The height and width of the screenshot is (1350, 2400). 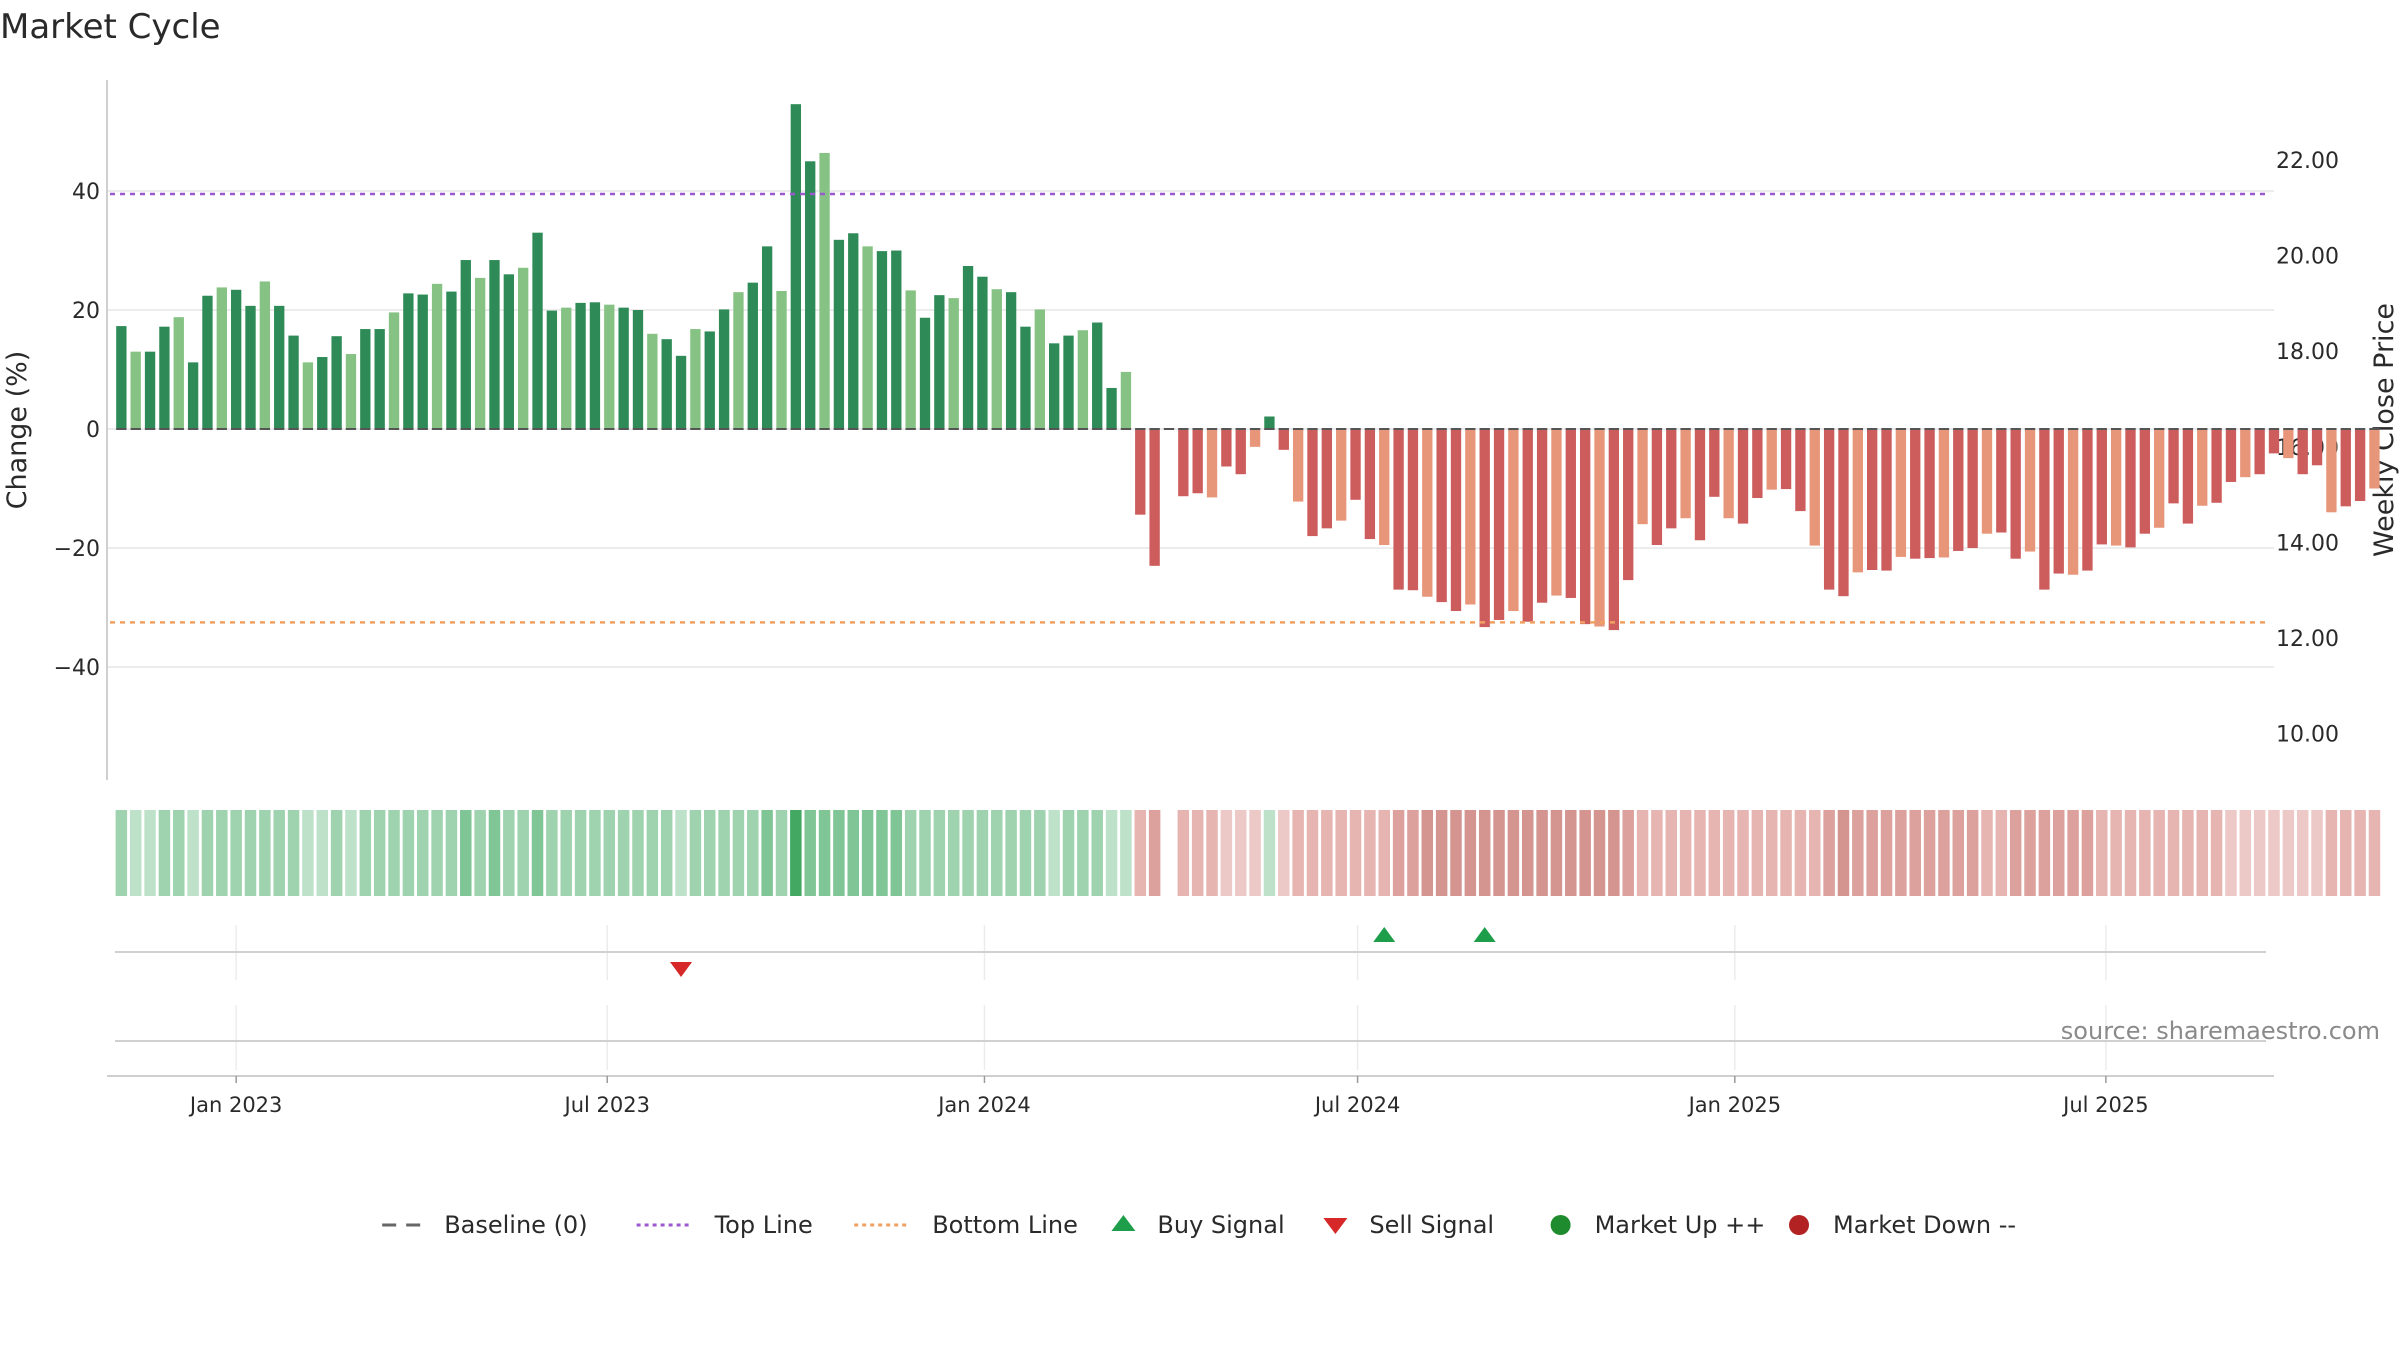 What do you see at coordinates (983, 1105) in the screenshot?
I see `date-tick-label: Jan 2024` at bounding box center [983, 1105].